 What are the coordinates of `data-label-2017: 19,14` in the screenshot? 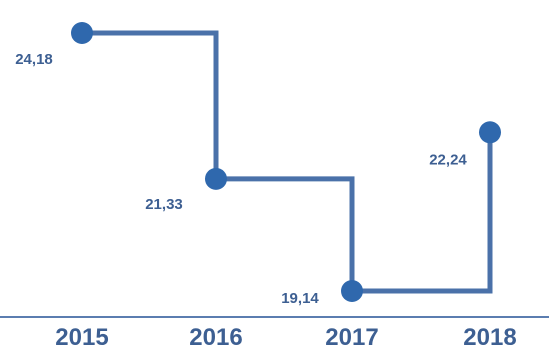 It's located at (300, 298).